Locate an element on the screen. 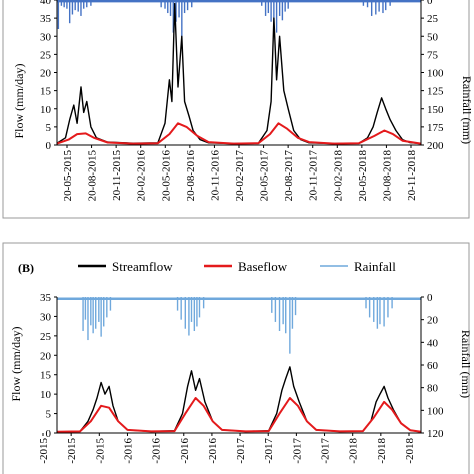 The image size is (474, 474). panel-a-x-tick-label-6: 20-11-2016 is located at coordinates (215, 175).